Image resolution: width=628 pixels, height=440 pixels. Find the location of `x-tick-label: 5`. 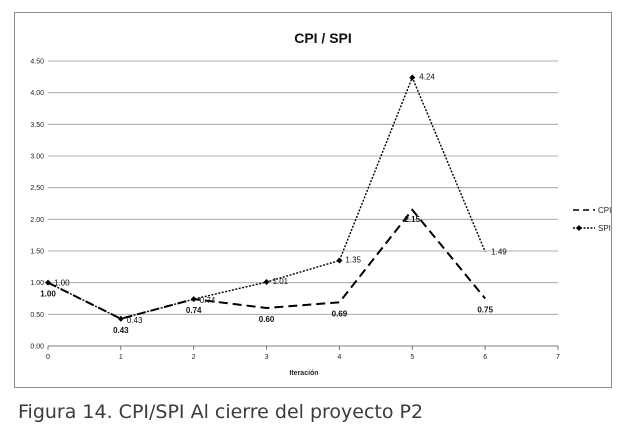

x-tick-label: 5 is located at coordinates (412, 357).